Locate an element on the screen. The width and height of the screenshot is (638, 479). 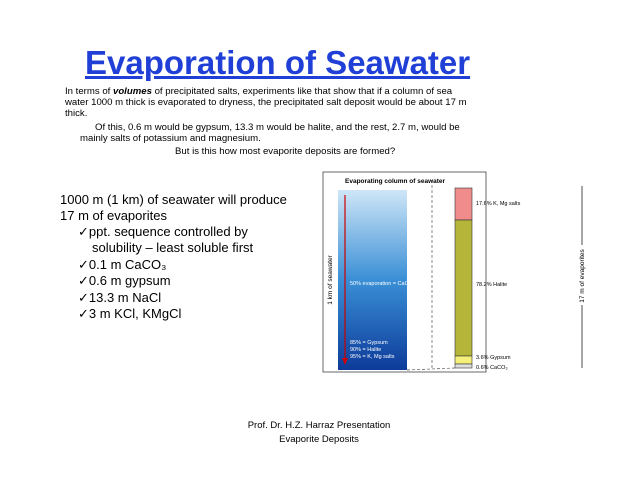
axis-gap is located at coordinates (582, 275).